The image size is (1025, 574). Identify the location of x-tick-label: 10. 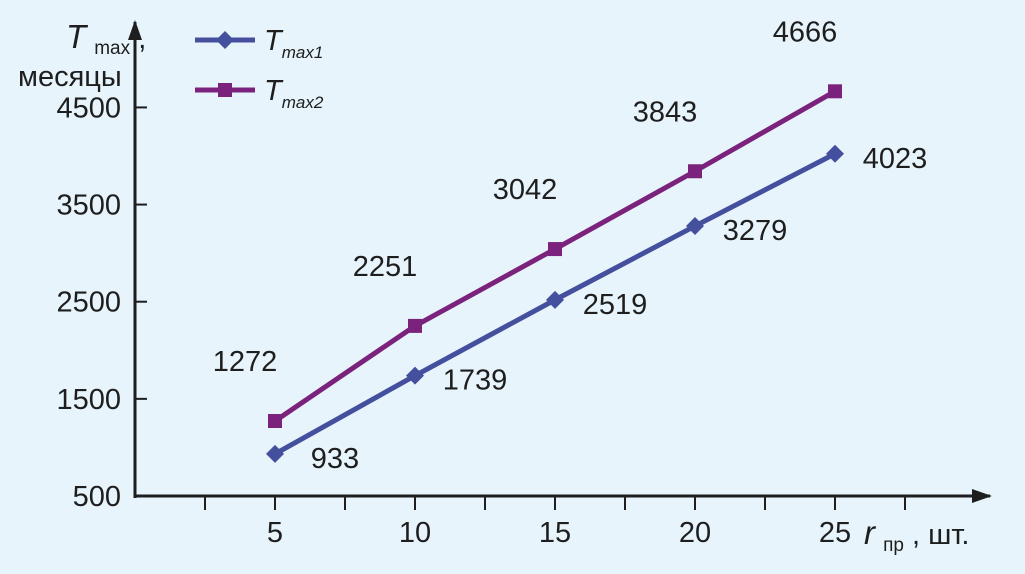
(415, 533).